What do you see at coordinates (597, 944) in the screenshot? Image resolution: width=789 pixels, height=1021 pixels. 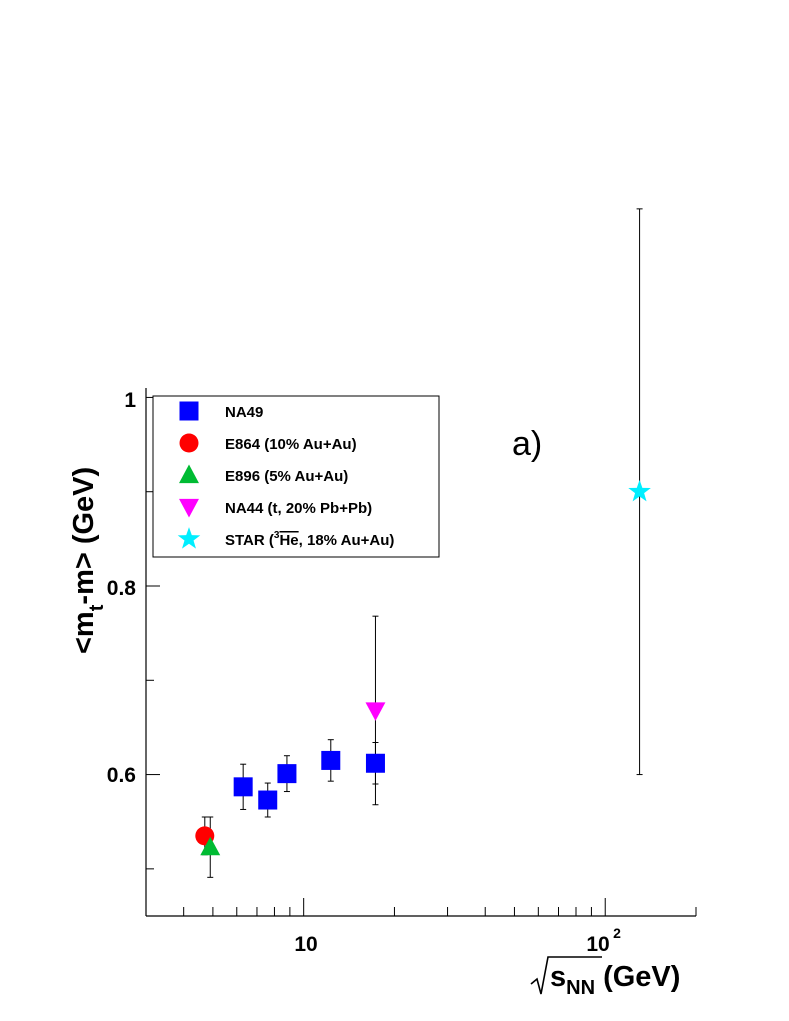 I see `svg-text: 10` at bounding box center [597, 944].